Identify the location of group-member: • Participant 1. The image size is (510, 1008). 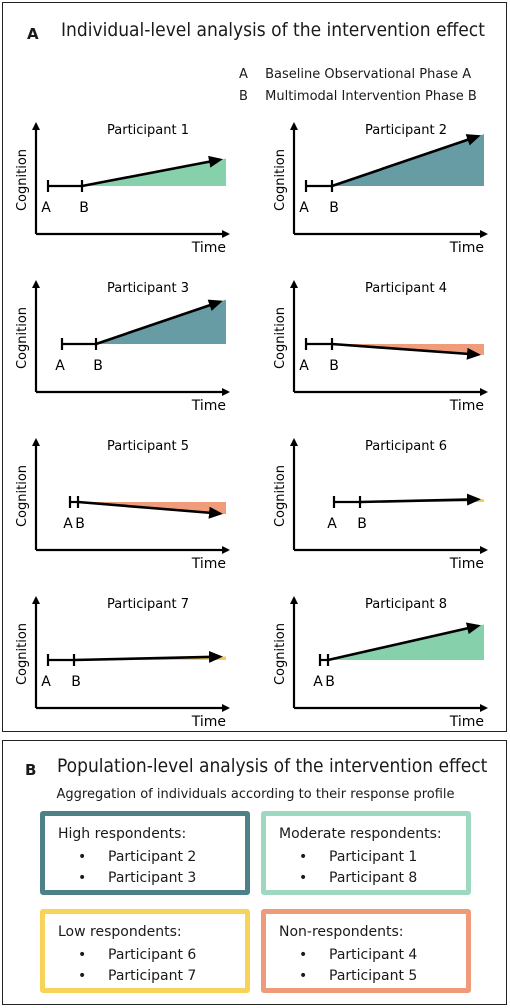
(358, 857).